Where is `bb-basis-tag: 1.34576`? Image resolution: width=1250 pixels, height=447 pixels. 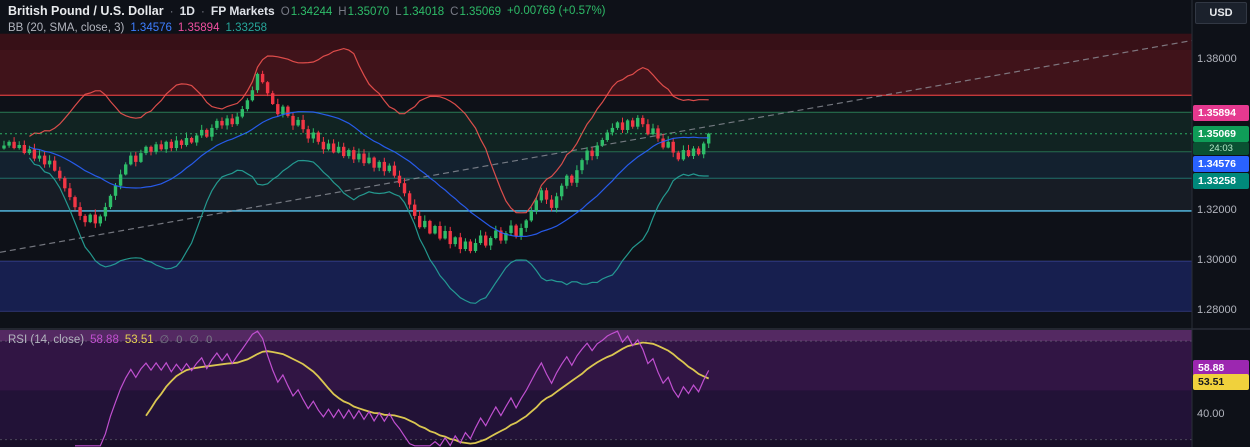 bb-basis-tag: 1.34576 is located at coordinates (1221, 163).